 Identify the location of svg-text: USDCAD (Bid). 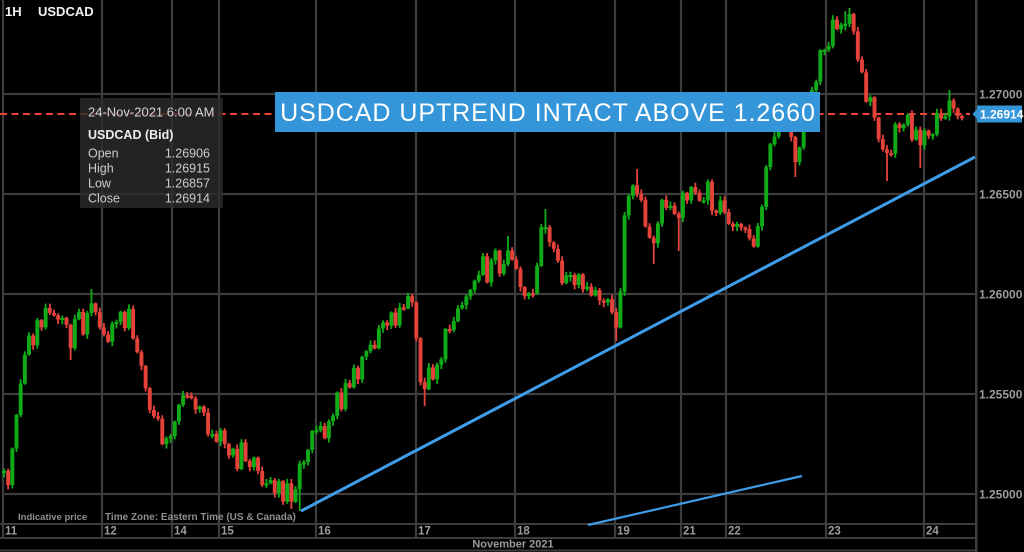
(130, 135).